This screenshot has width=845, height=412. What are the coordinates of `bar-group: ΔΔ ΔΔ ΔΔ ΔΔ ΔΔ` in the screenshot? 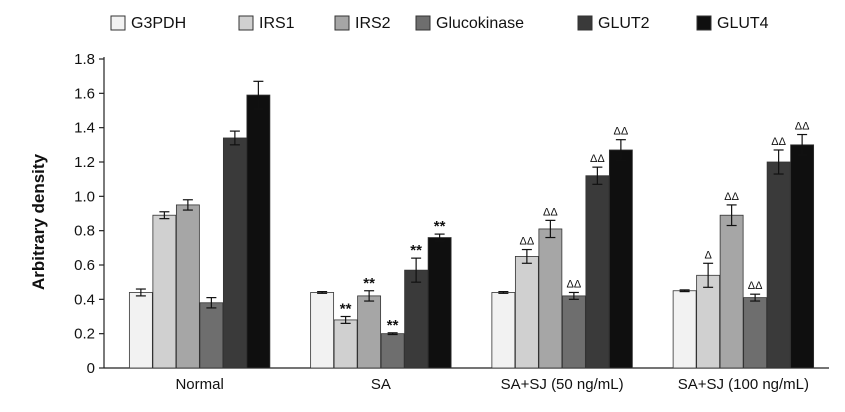 It's located at (562, 247).